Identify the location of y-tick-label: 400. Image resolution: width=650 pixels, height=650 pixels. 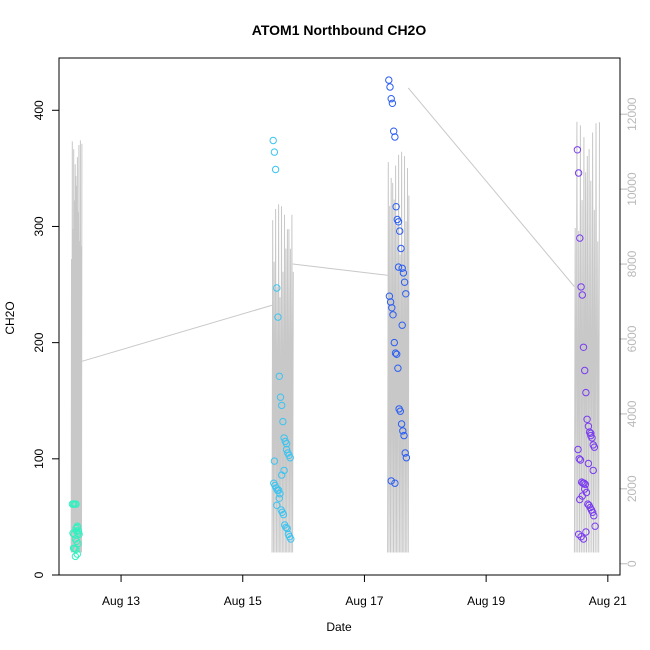
(39, 110).